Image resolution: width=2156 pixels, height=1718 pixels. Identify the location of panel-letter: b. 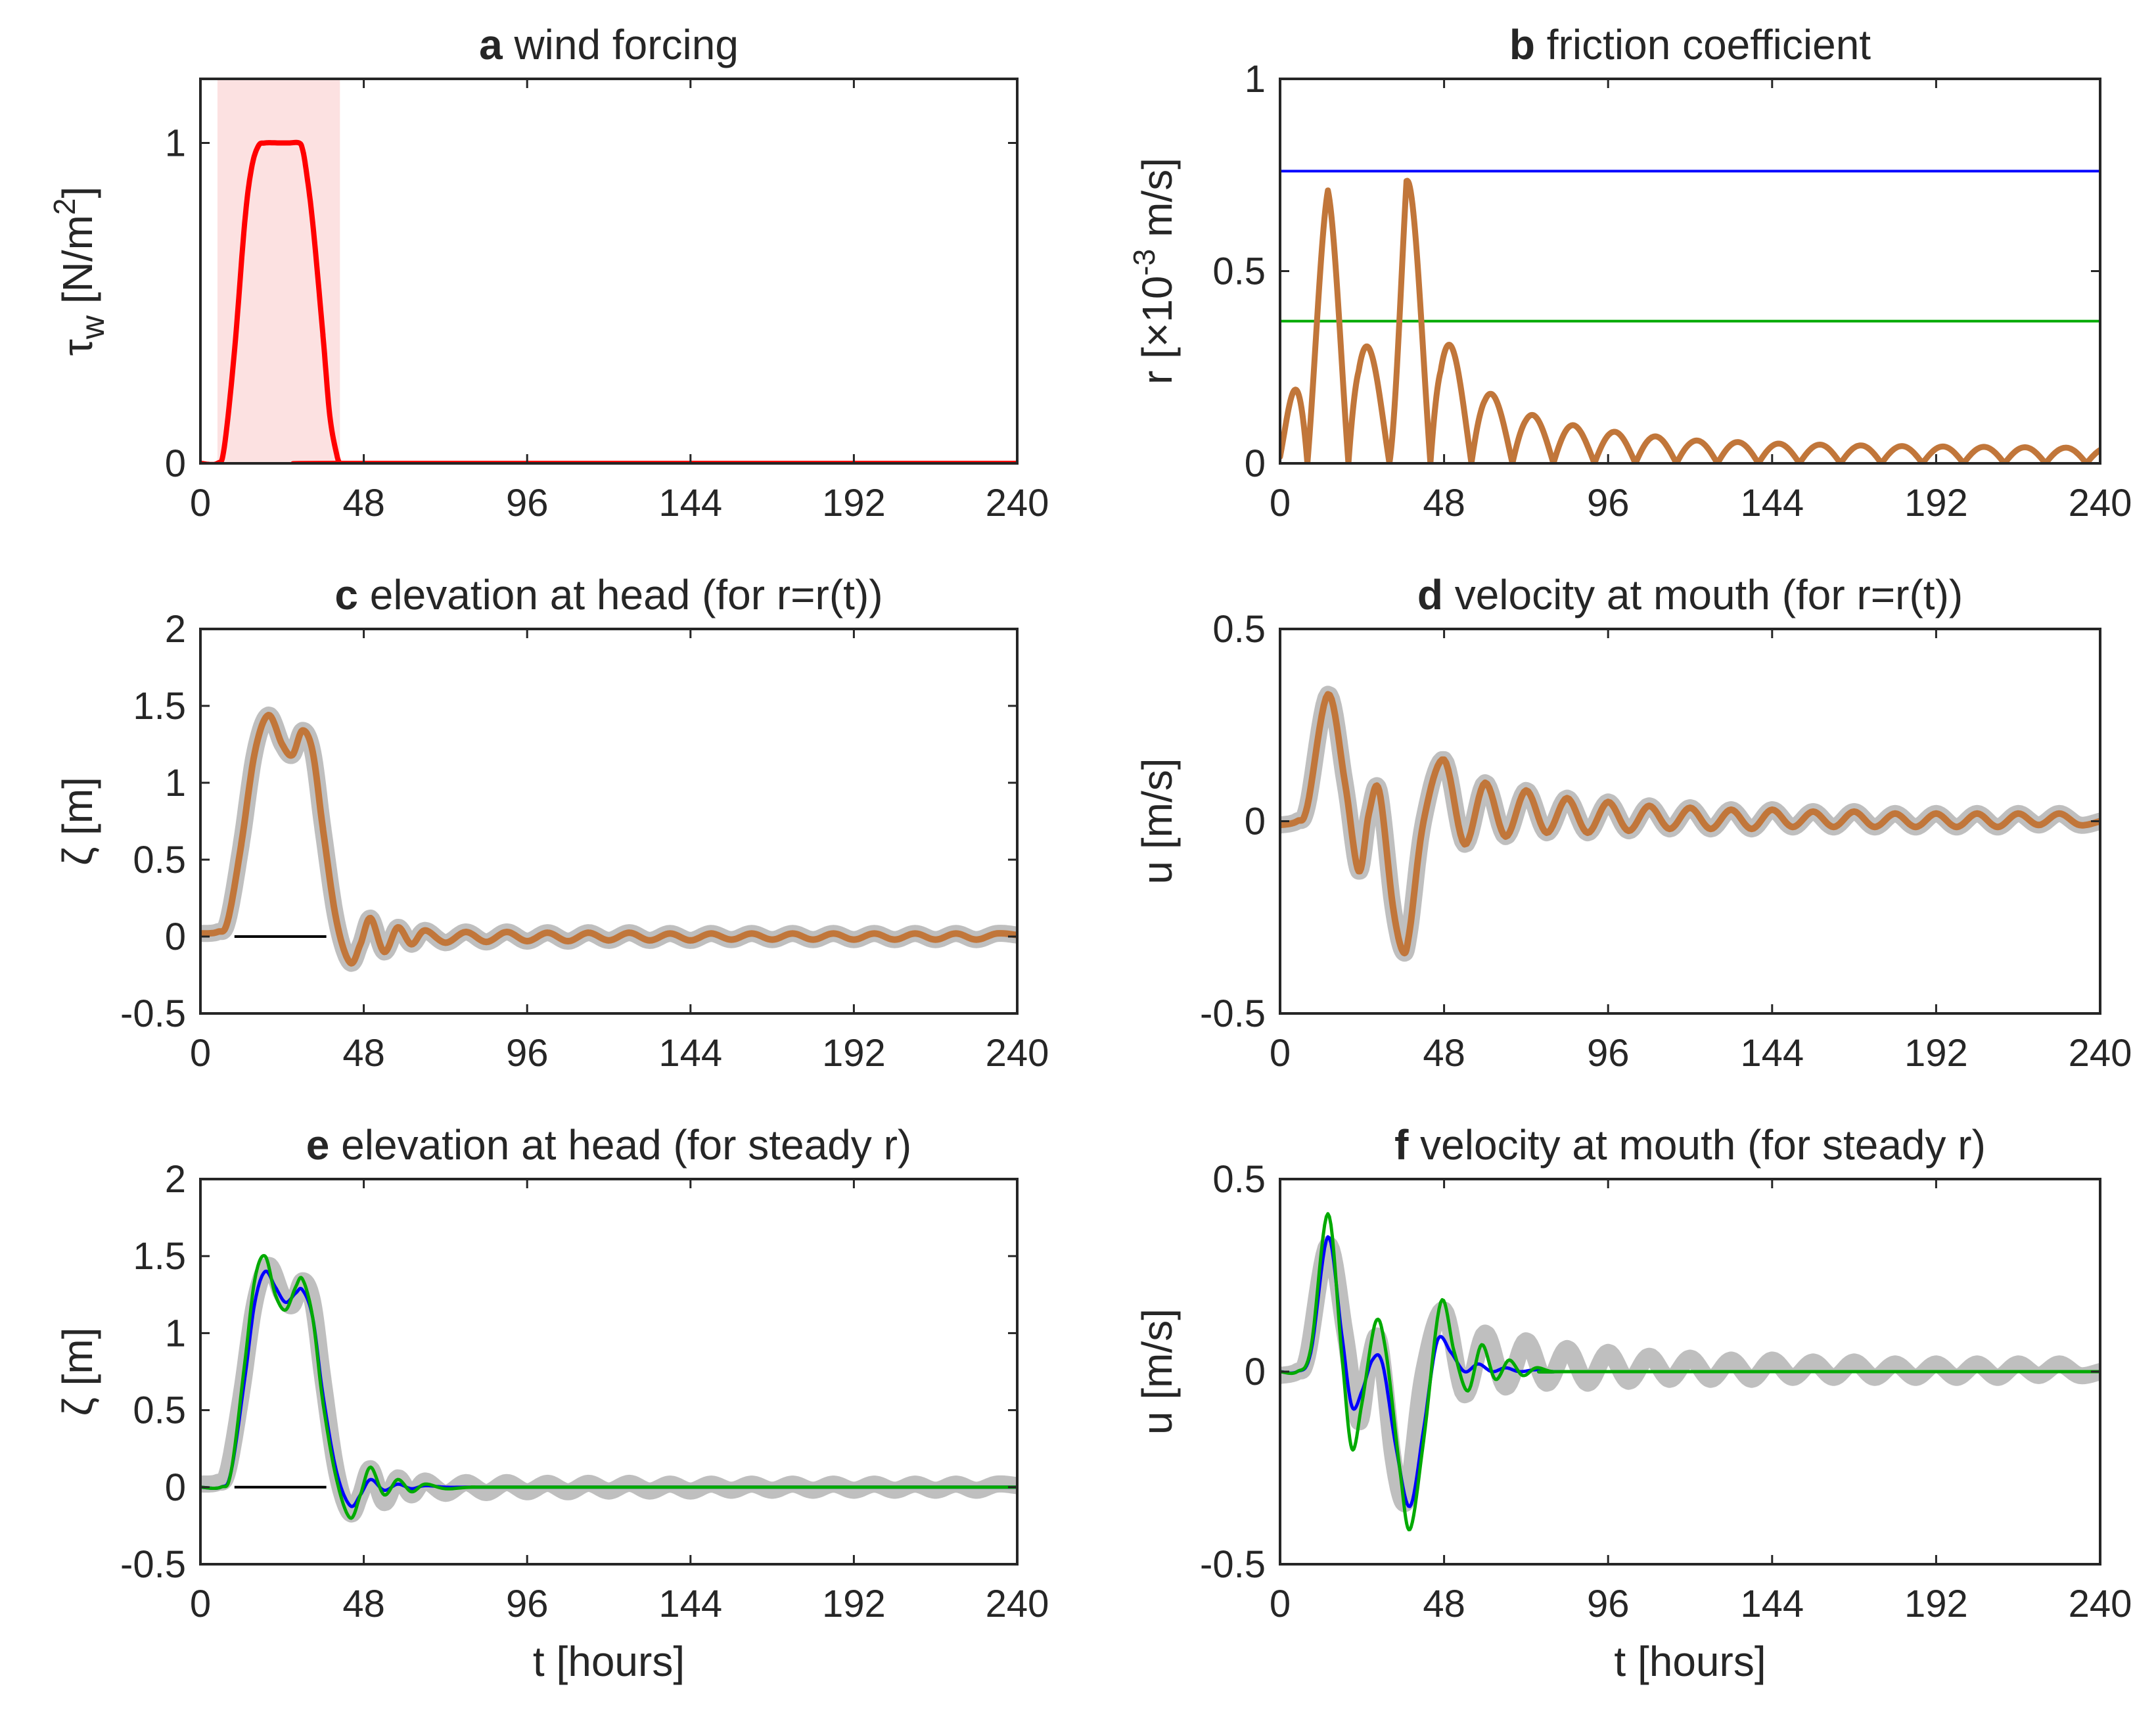
(1528, 44).